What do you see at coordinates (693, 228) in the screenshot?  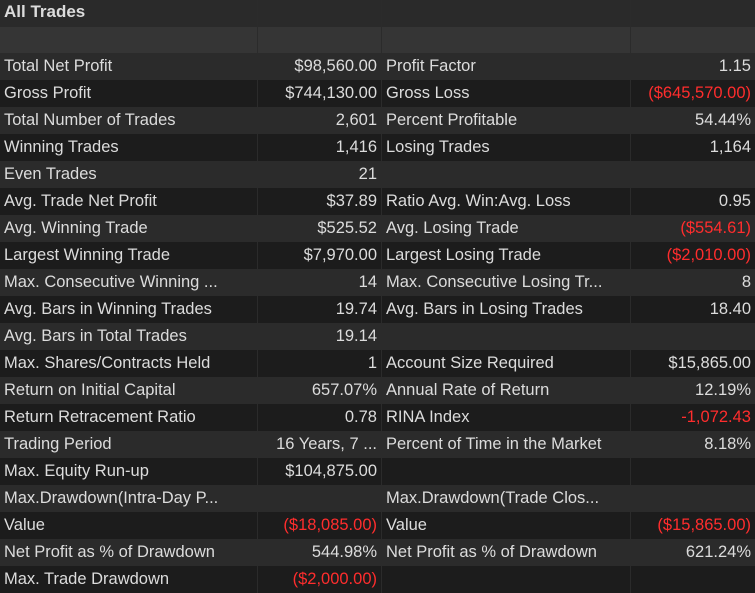 I see `metric-value: ($554.61)` at bounding box center [693, 228].